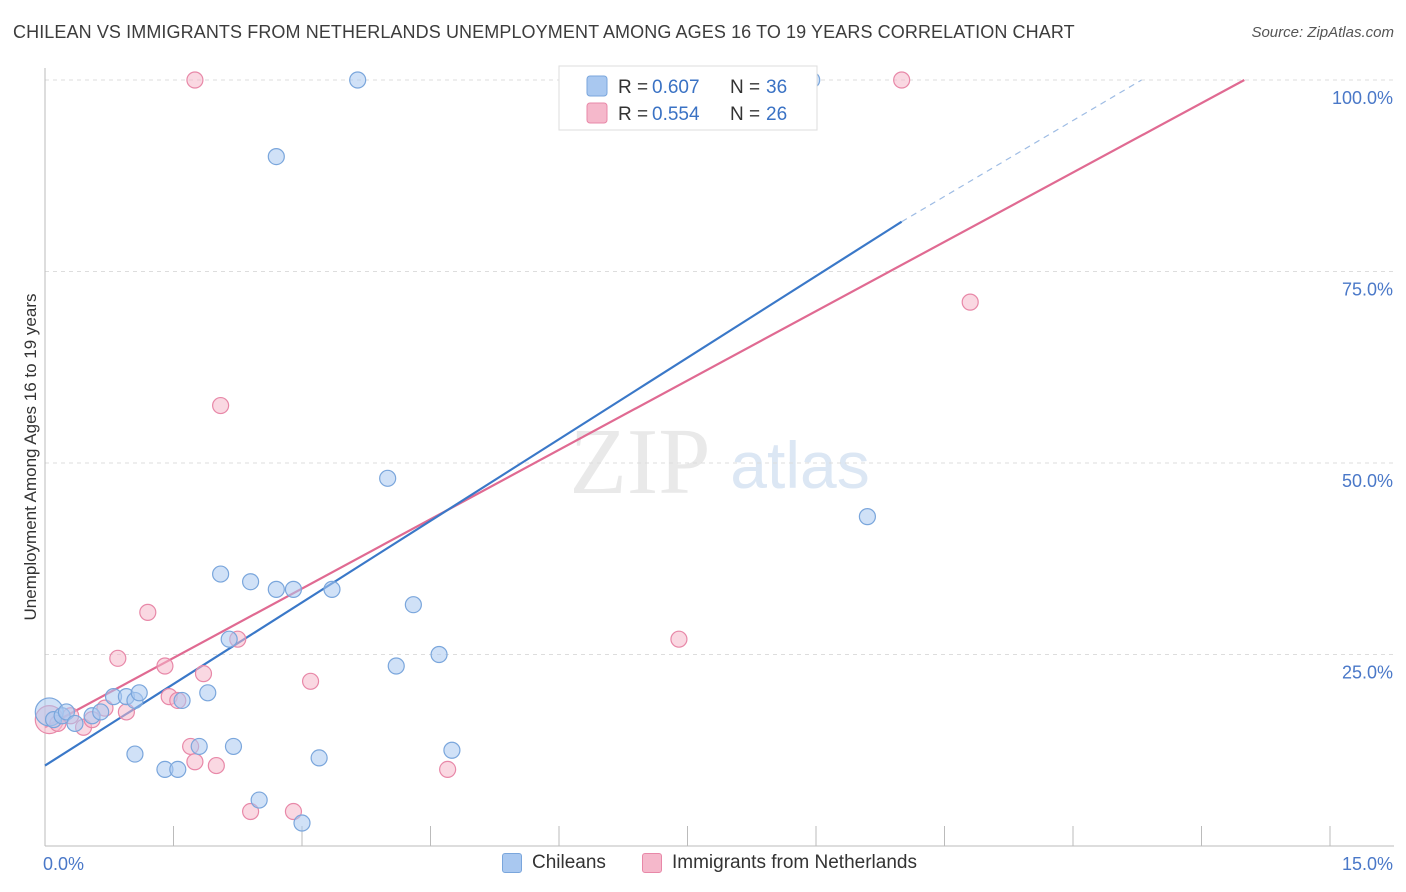 This screenshot has width=1406, height=892. What do you see at coordinates (776, 114) in the screenshot?
I see `legend-n-value: 26` at bounding box center [776, 114].